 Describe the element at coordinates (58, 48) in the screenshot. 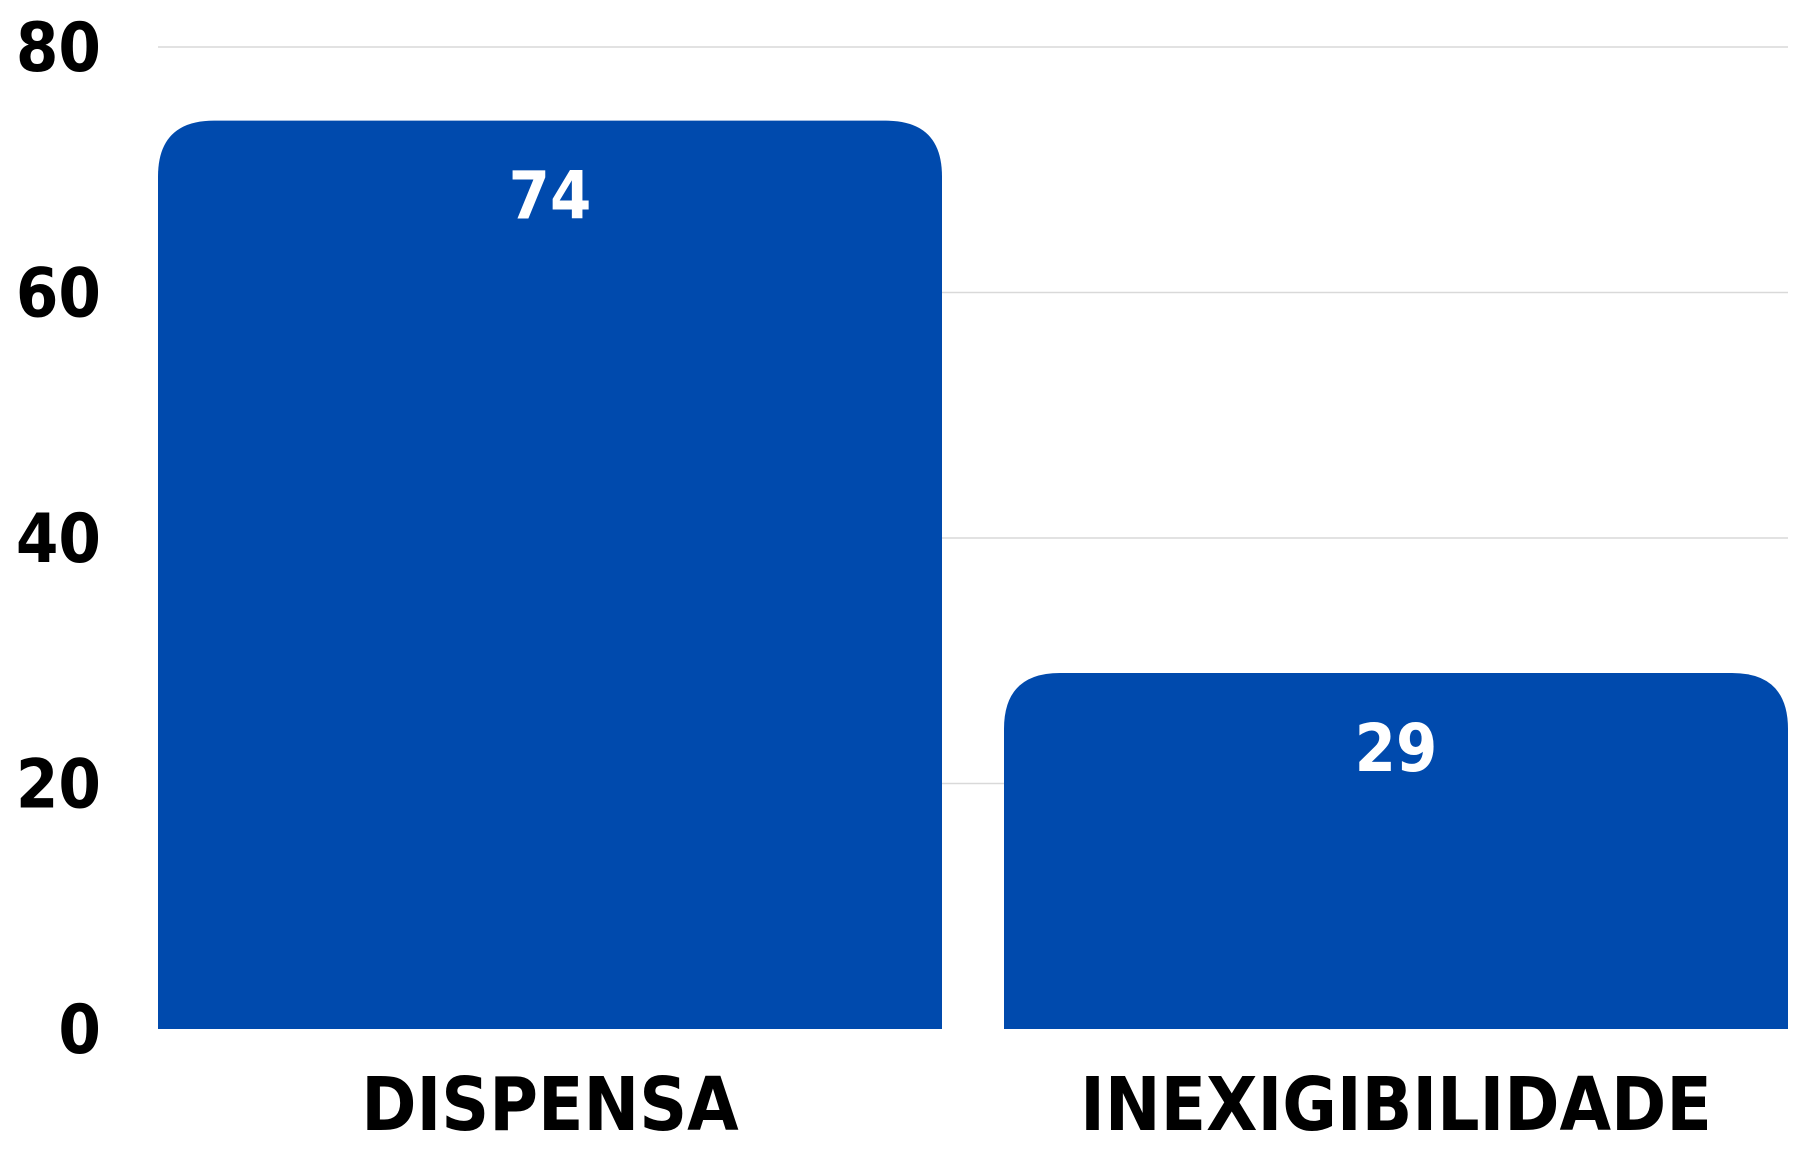

I see `y-tick-label: 80` at that location.